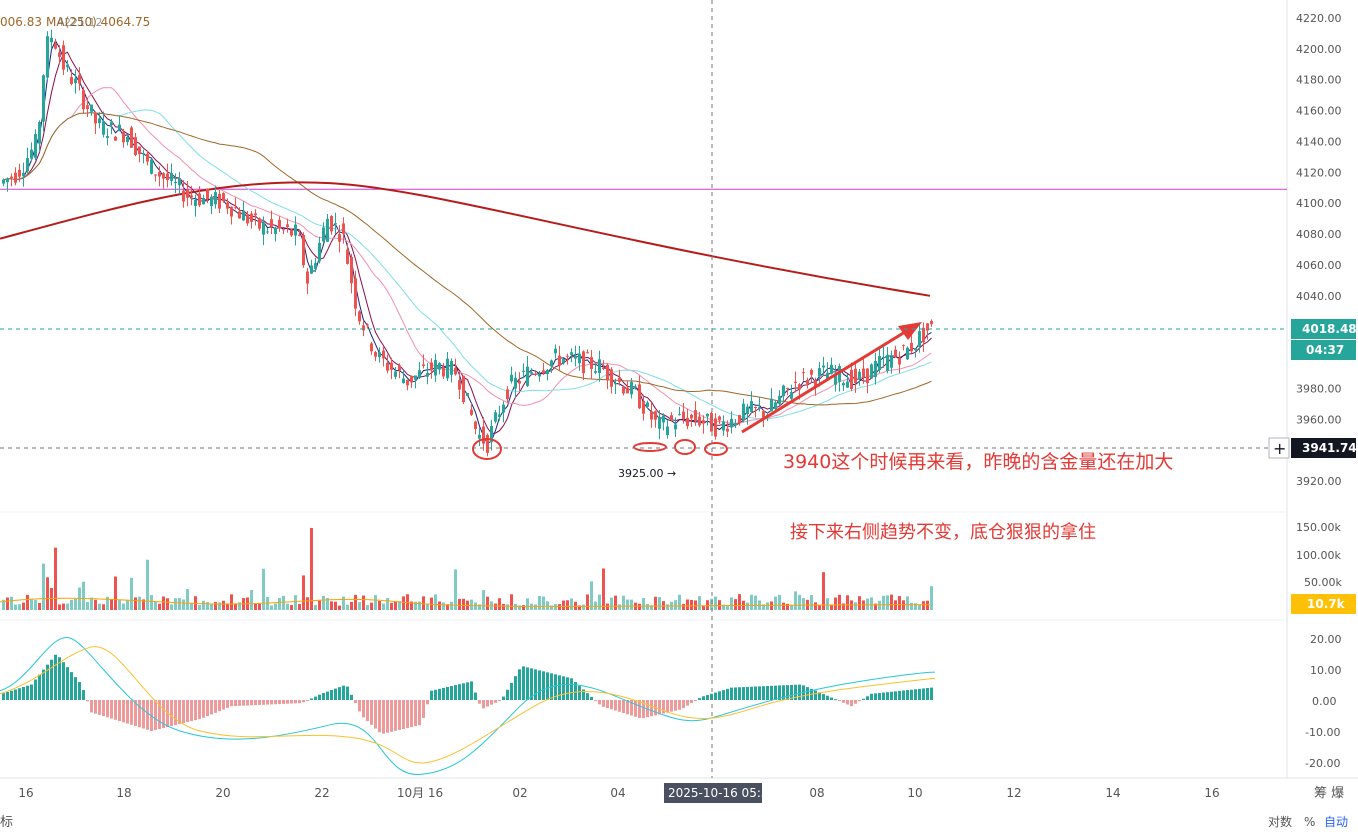  Describe the element at coordinates (1319, 265) in the screenshot. I see `price-tick-label: 4060.00` at that location.